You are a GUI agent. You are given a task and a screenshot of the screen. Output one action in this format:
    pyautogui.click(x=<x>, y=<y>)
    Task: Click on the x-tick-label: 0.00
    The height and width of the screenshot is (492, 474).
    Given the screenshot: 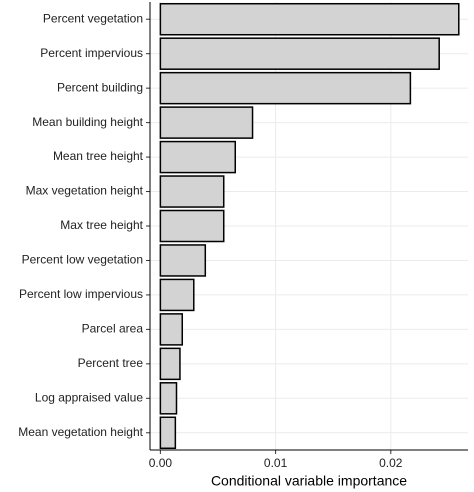 What is the action you would take?
    pyautogui.click(x=161, y=463)
    